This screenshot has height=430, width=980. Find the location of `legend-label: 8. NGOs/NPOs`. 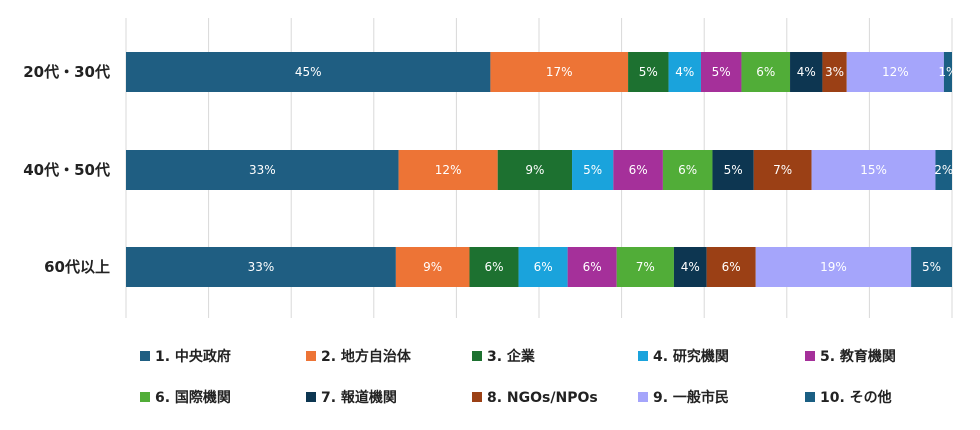

legend-label: 8. NGOs/NPOs is located at coordinates (542, 398).